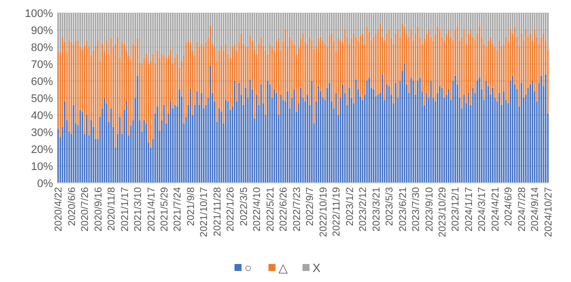 The image size is (571, 282). I want to click on x-tick-label: 2021/7/24, so click(178, 209).